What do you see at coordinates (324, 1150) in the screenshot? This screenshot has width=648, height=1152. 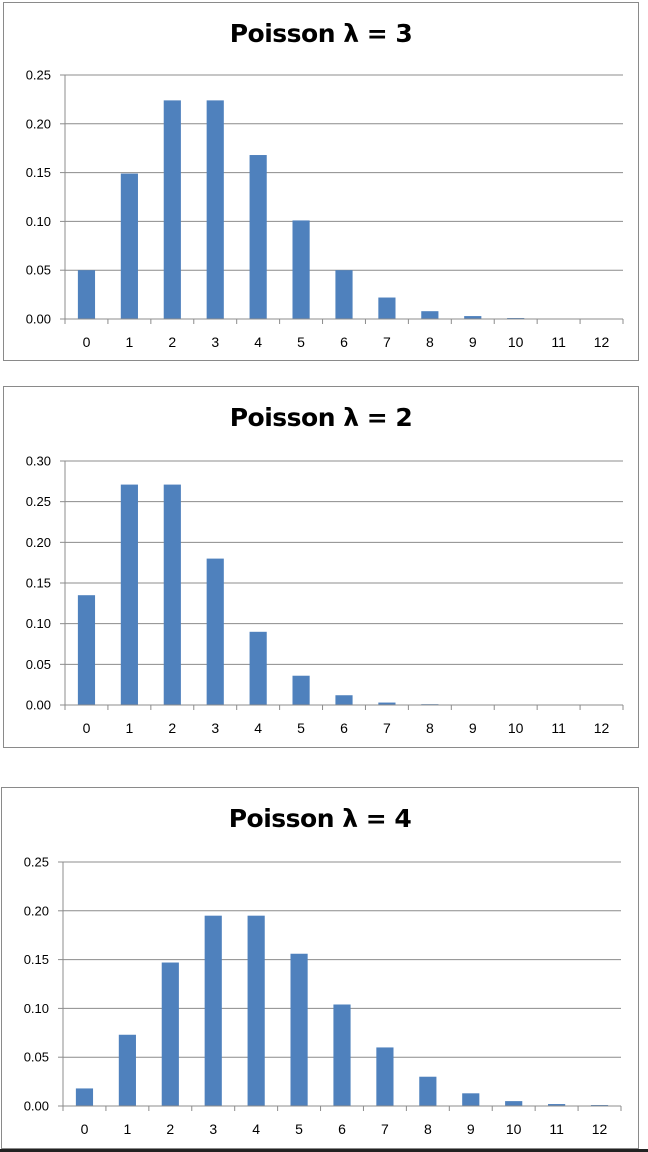 I see `bottom-divider` at bounding box center [324, 1150].